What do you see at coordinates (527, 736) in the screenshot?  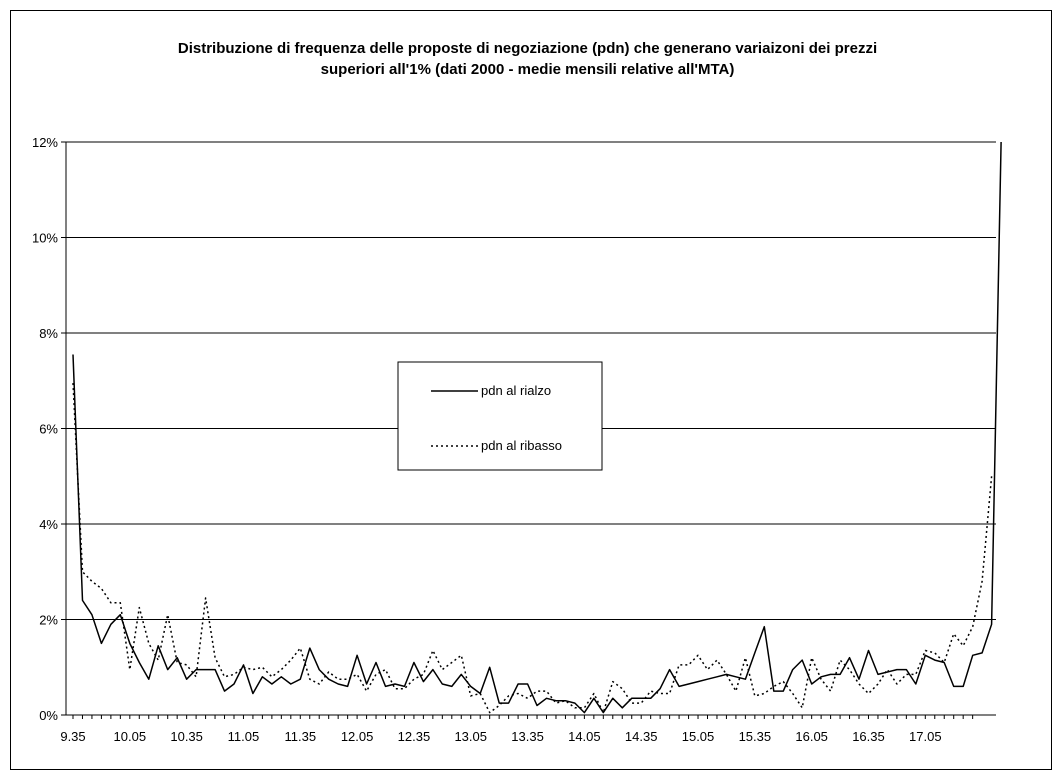 I see `x-tick-label: 13.35` at bounding box center [527, 736].